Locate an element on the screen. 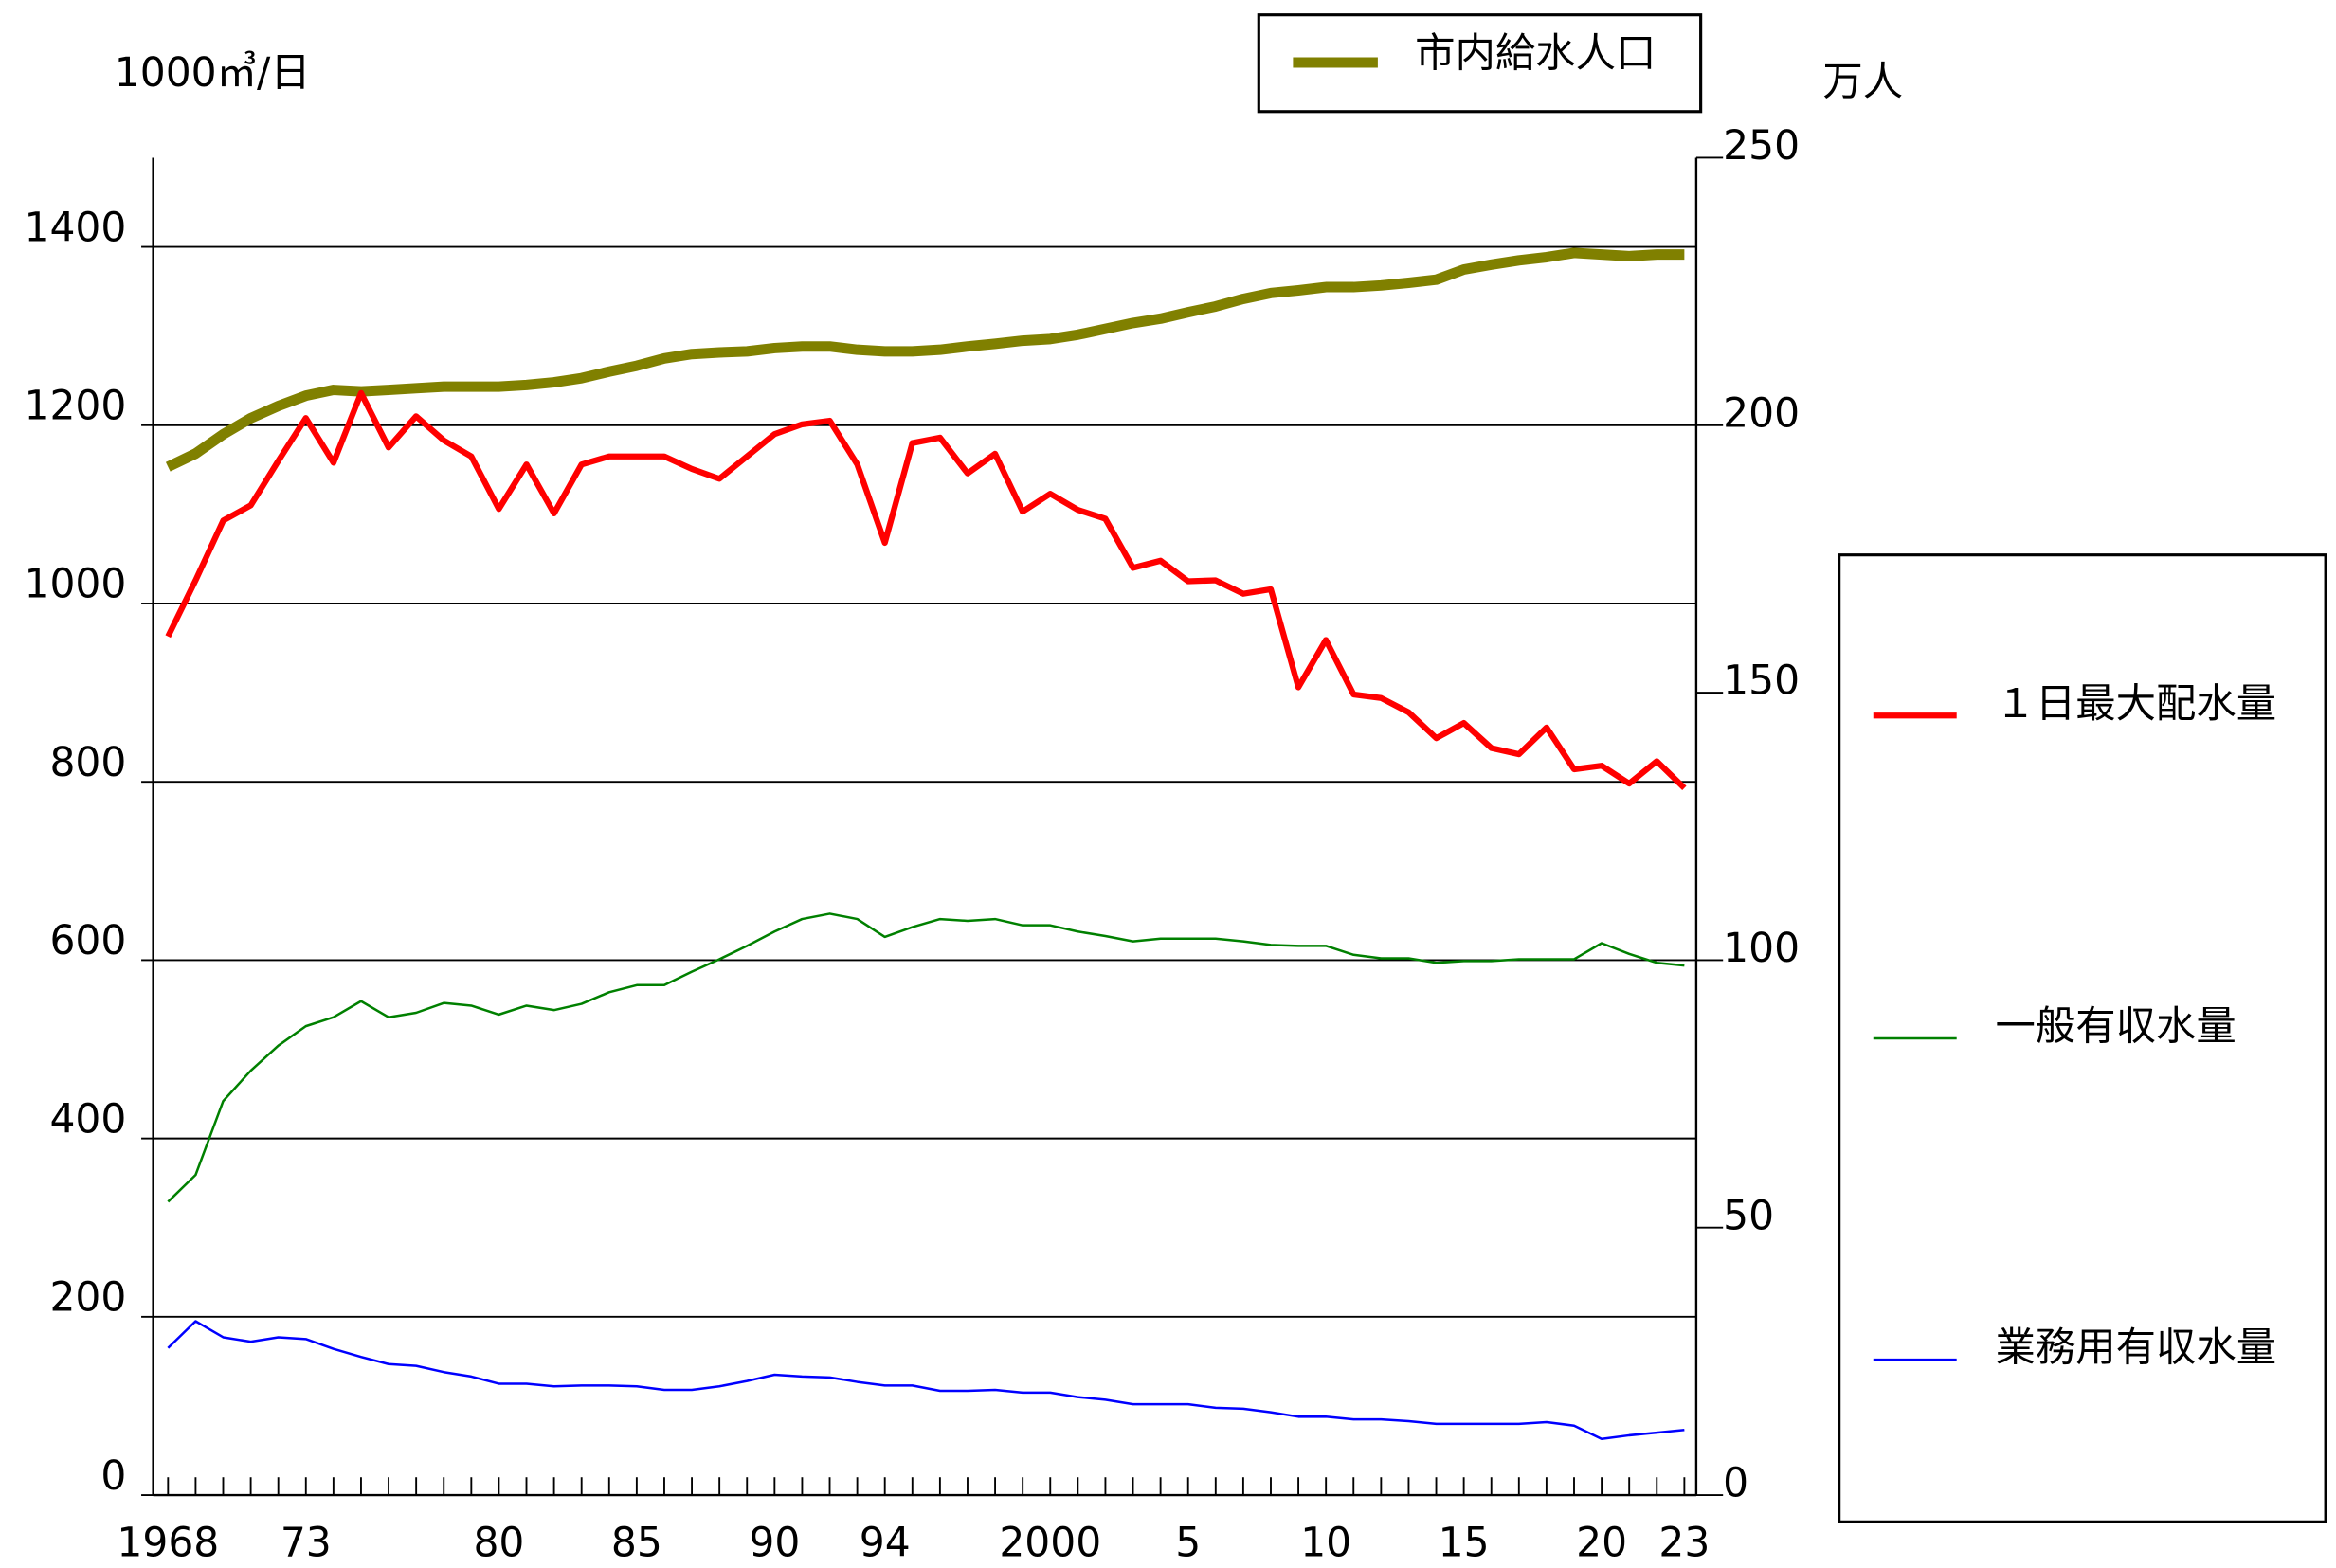 This screenshot has height=1568, width=2336. y-tick-label: 800 is located at coordinates (87, 762).